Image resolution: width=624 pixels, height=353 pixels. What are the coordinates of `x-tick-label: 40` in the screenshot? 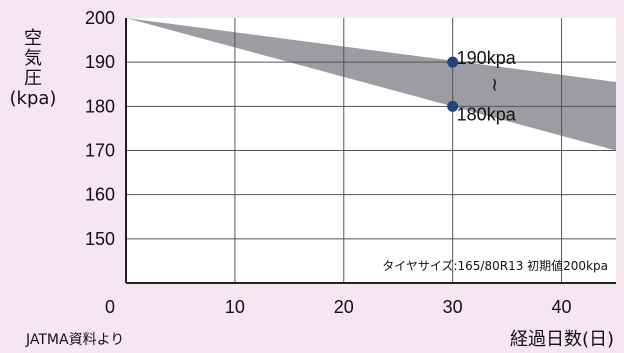 It's located at (562, 307).